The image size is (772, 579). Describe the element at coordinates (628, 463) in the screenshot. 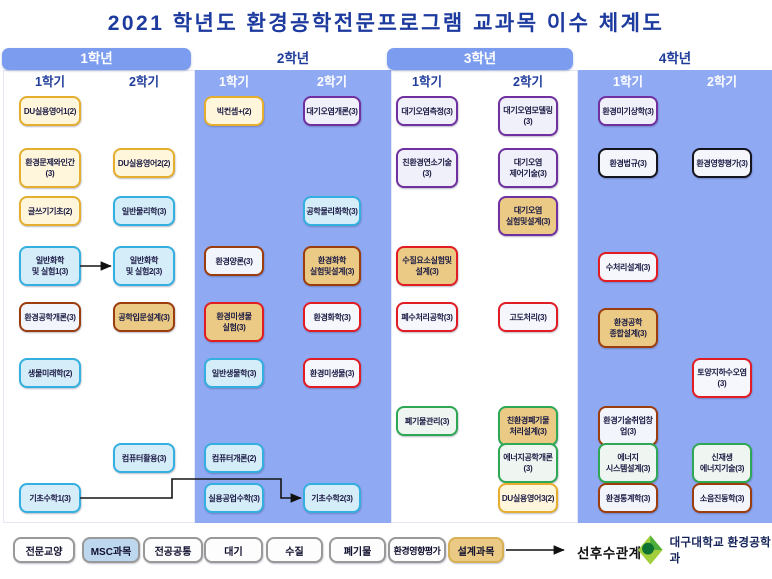

I see `course-box-energy_sys_design: 에너지 시스템설계(3)` at that location.